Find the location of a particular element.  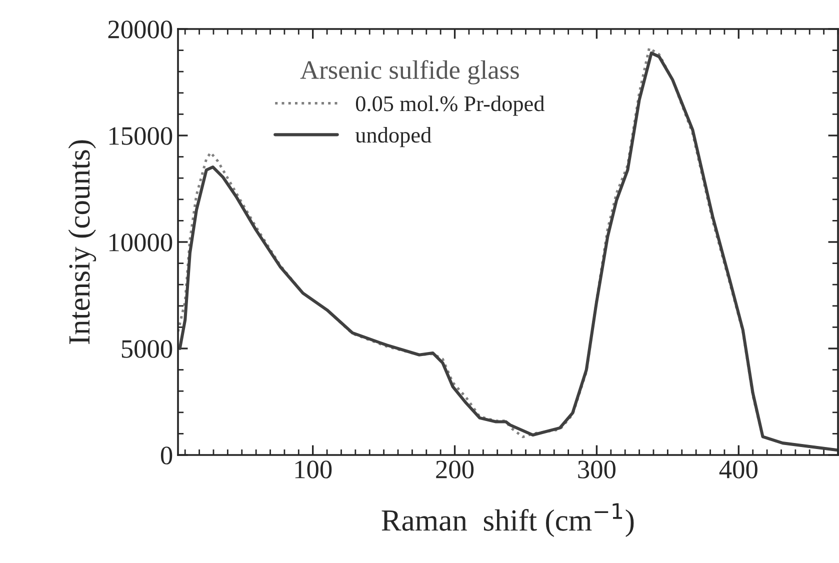

y-tick-label: 5000 is located at coordinates (147, 349).